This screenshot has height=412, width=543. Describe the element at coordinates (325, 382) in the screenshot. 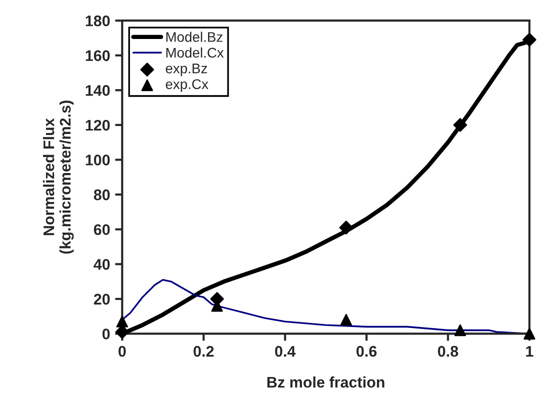

I see `x-axis-title: Bz mole fraction` at that location.